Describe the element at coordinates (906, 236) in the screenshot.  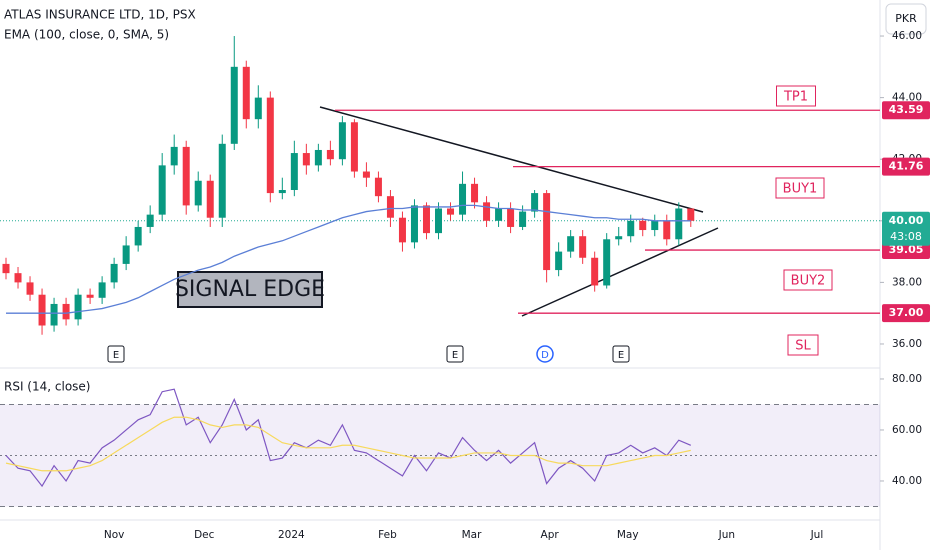
I see `countdown: 43:08` at that location.